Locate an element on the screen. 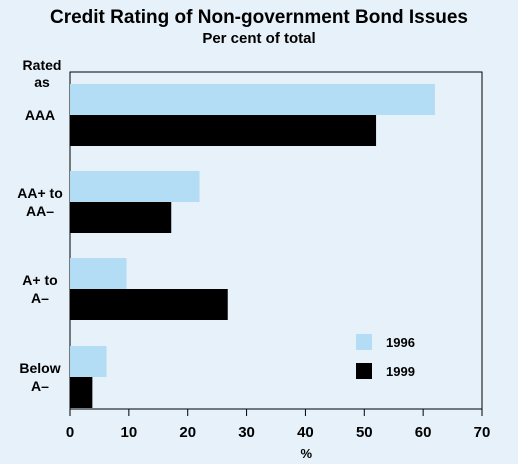  x-tick-label: 60 is located at coordinates (423, 432).